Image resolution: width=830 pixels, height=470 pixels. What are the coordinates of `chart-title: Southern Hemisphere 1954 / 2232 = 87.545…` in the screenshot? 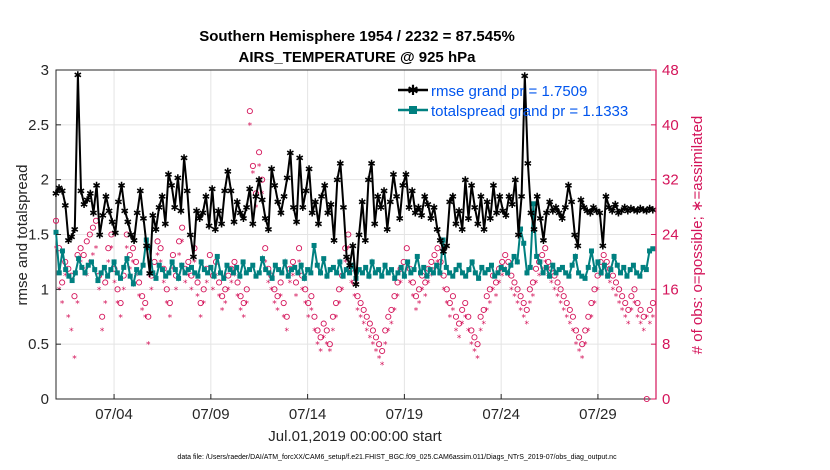 It's located at (357, 36).